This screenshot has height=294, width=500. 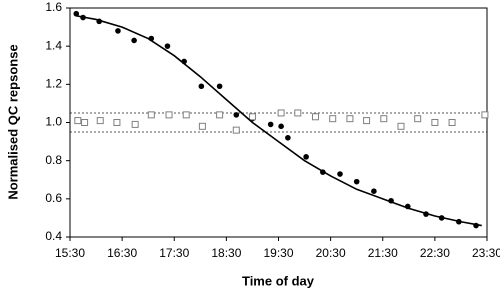 What do you see at coordinates (383, 253) in the screenshot?
I see `x-tick-label: 21:30` at bounding box center [383, 253].